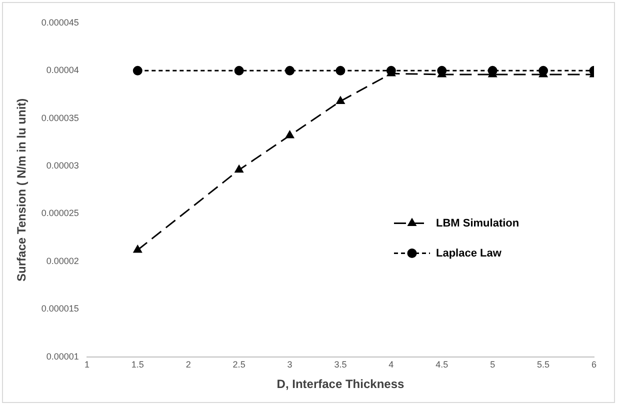  What do you see at coordinates (188, 365) in the screenshot?
I see `x-tick-label: 2` at bounding box center [188, 365].